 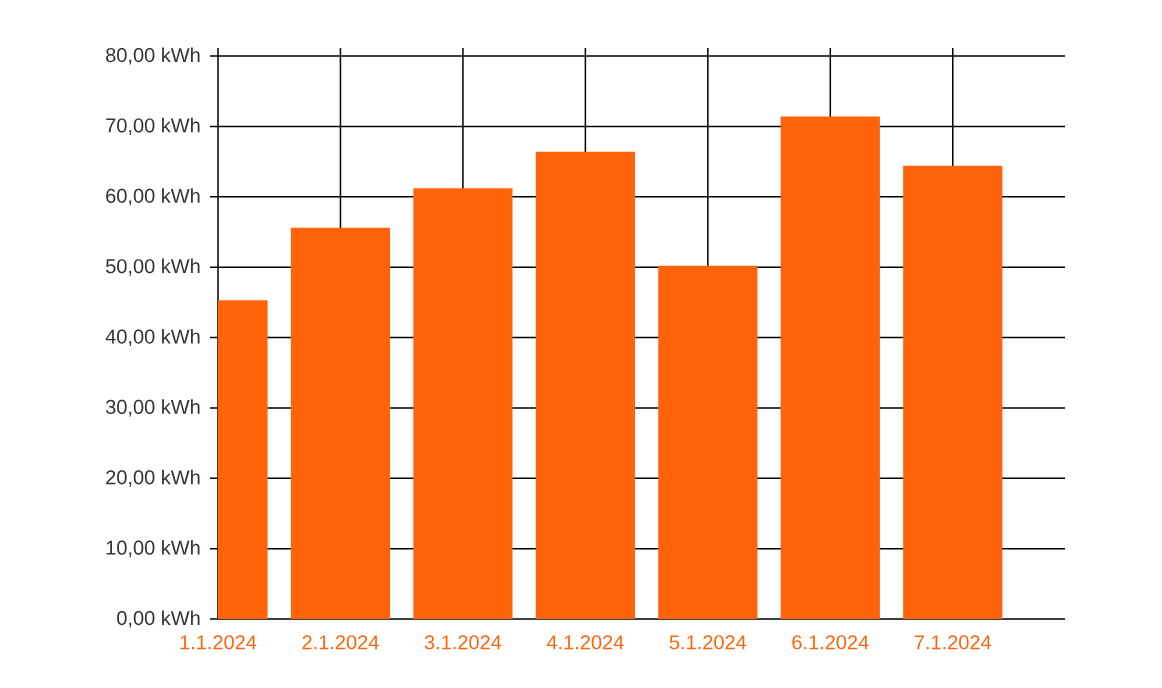 I want to click on x-tick-label: 3.1.2024, so click(x=463, y=642).